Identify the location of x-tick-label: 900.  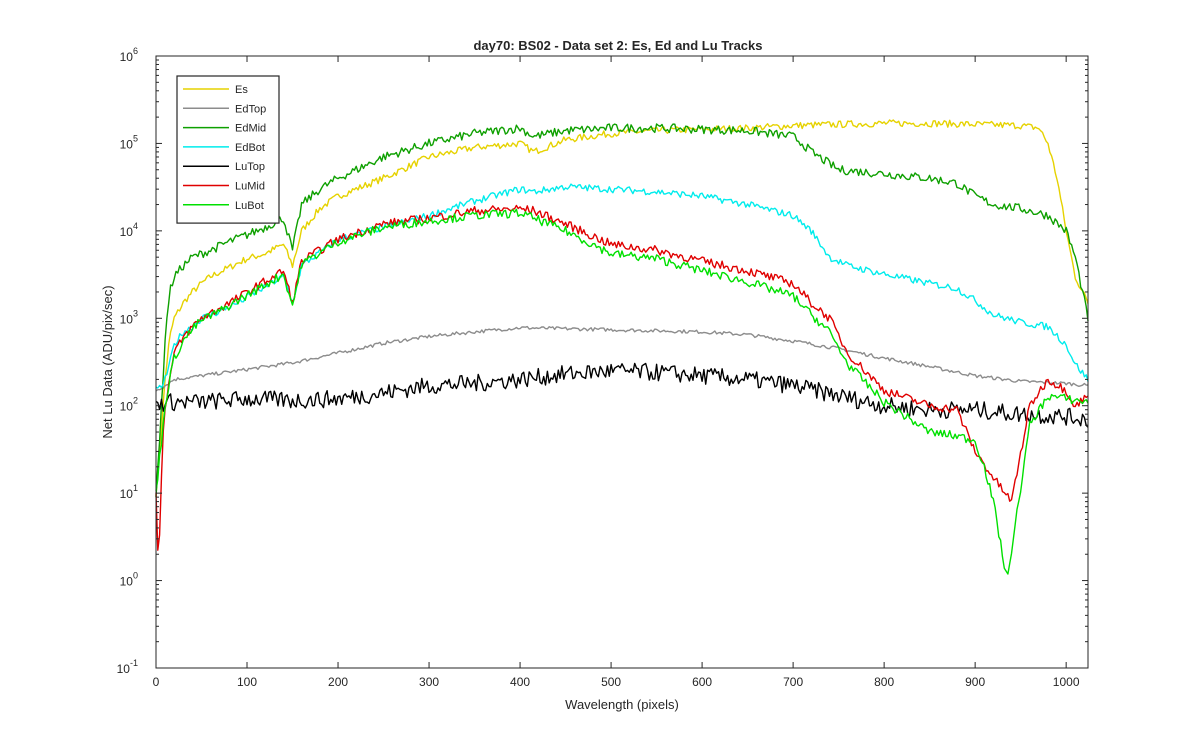
(975, 682).